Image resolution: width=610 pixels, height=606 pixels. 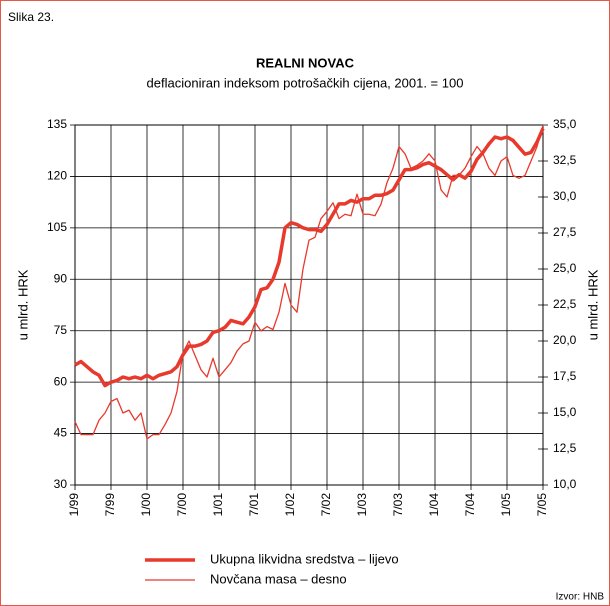 I want to click on x-tick-label: 7/99, so click(x=110, y=505).